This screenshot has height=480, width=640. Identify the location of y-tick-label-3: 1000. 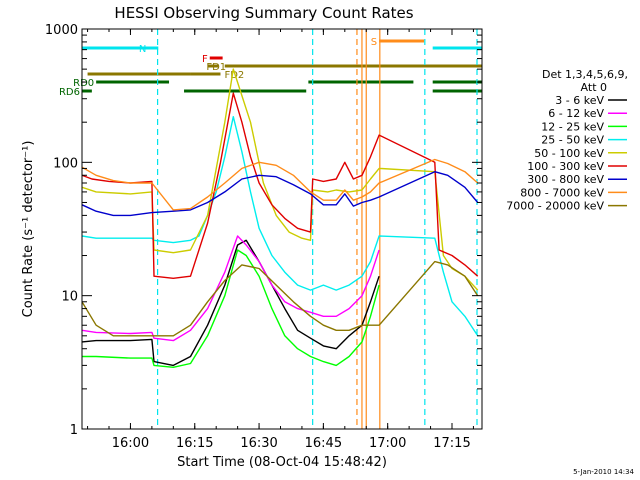
(61, 30).